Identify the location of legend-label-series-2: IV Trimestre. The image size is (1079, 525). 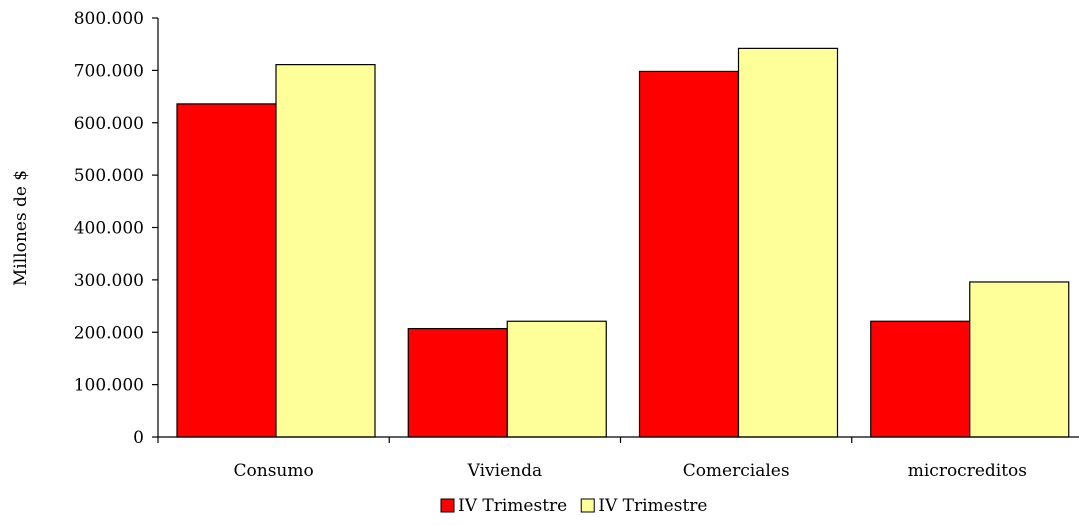
(652, 506).